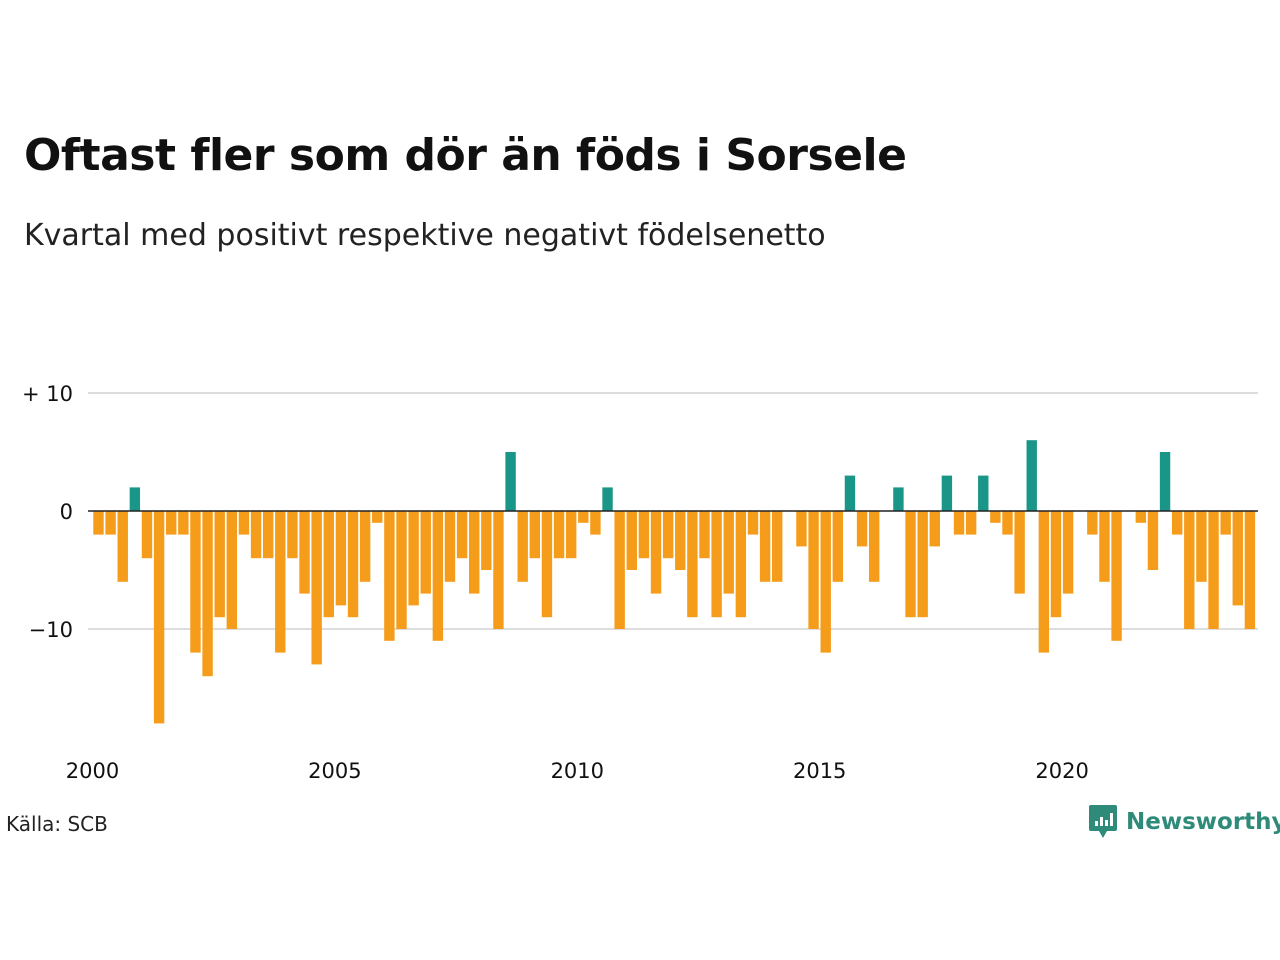 Image resolution: width=1280 pixels, height=960 pixels. I want to click on logo-wordmark: Newsworthy, so click(1203, 822).